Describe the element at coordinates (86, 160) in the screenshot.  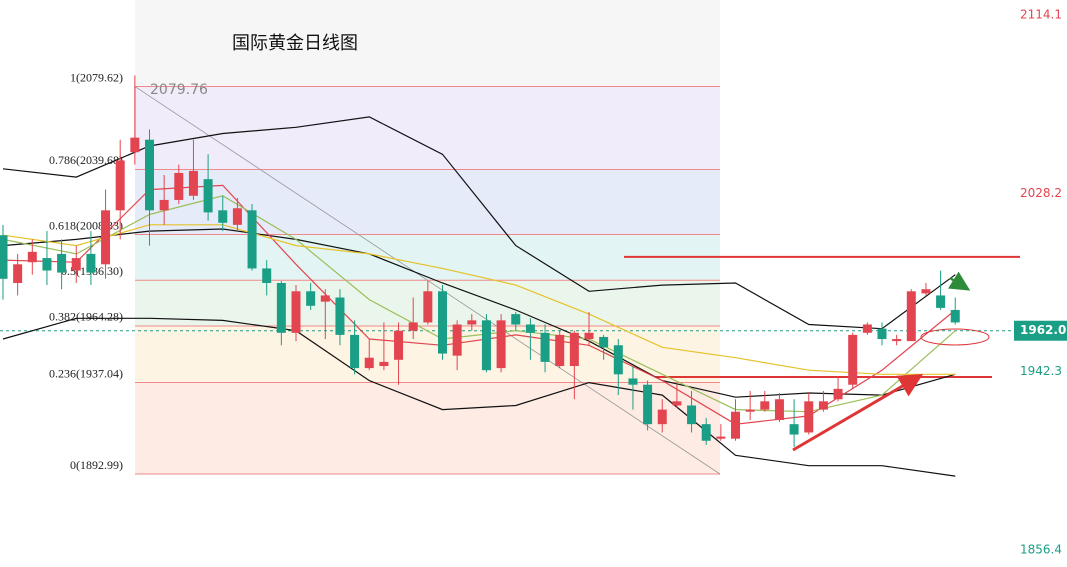
I see `fib-label: 0.786(2039.68)` at that location.